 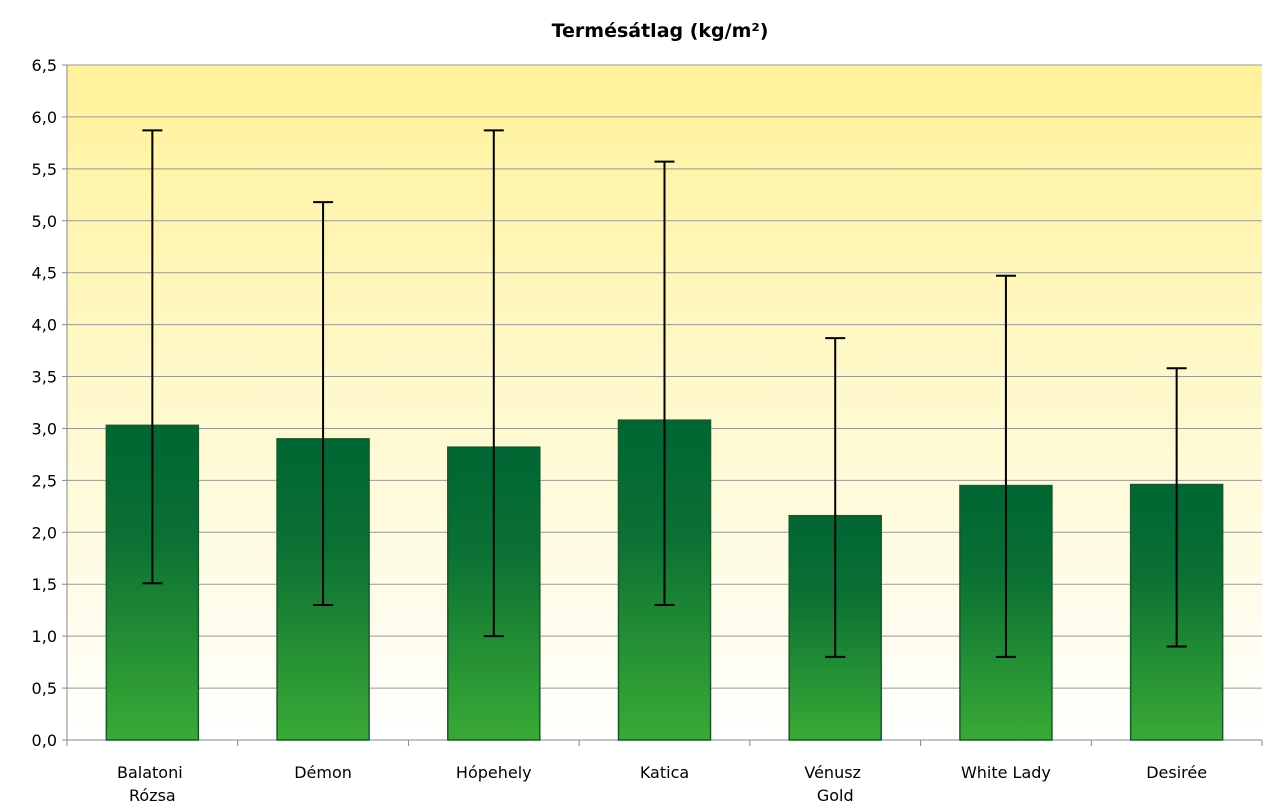 What do you see at coordinates (44, 273) in the screenshot?
I see `y-tick-label: 4,5` at bounding box center [44, 273].